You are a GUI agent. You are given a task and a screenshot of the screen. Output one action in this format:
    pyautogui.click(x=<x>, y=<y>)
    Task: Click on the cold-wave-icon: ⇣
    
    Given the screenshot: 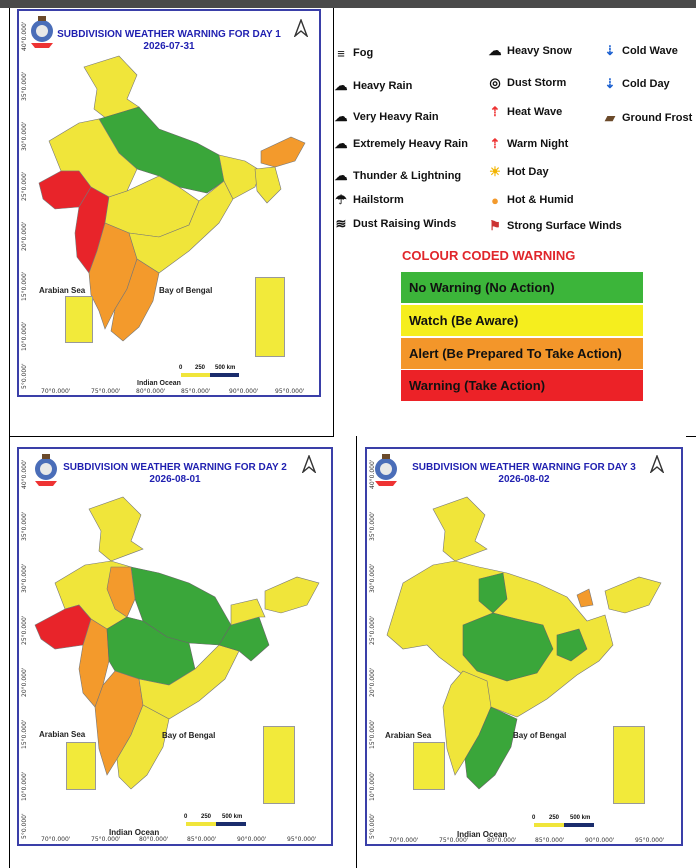 What is the action you would take?
    pyautogui.click(x=610, y=50)
    